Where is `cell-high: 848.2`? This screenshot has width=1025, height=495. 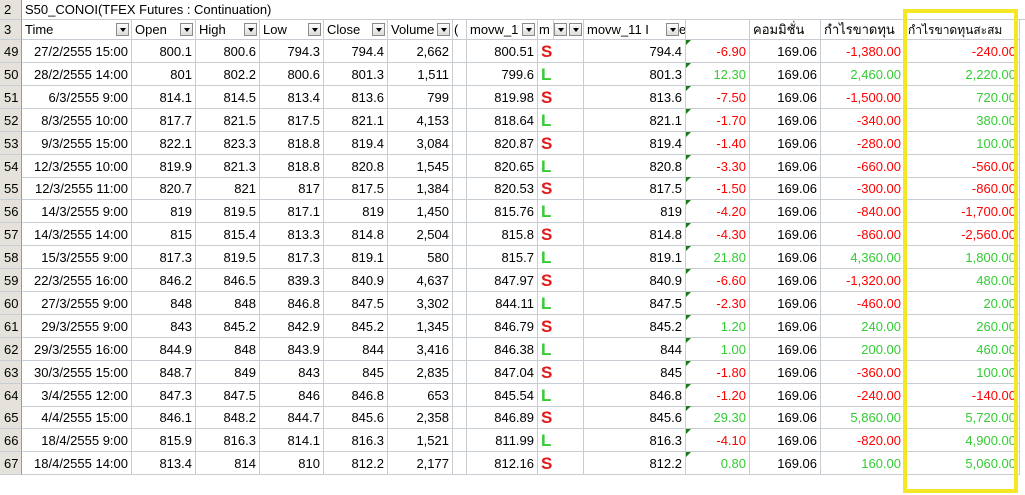
cell-high: 848.2 is located at coordinates (228, 418).